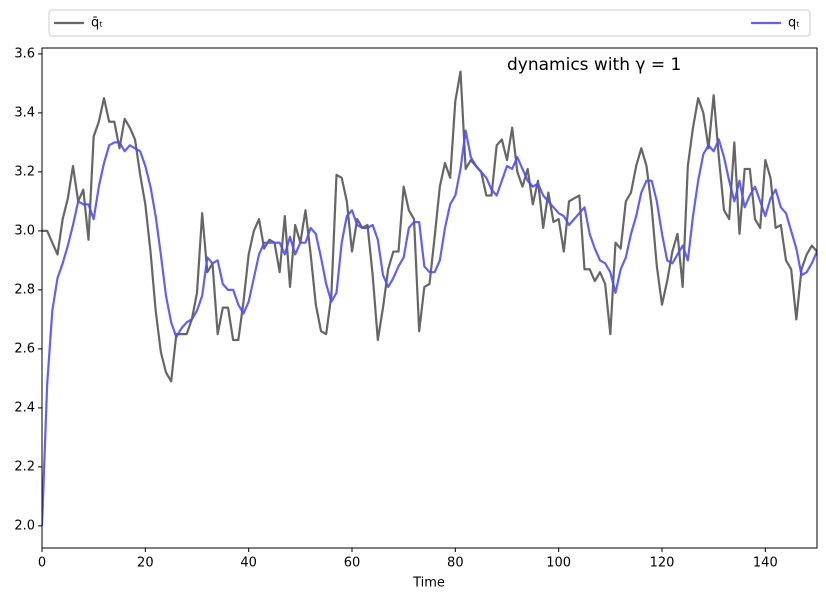 This screenshot has height=602, width=826. Describe the element at coordinates (145, 563) in the screenshot. I see `x-tick-label: 20` at that location.